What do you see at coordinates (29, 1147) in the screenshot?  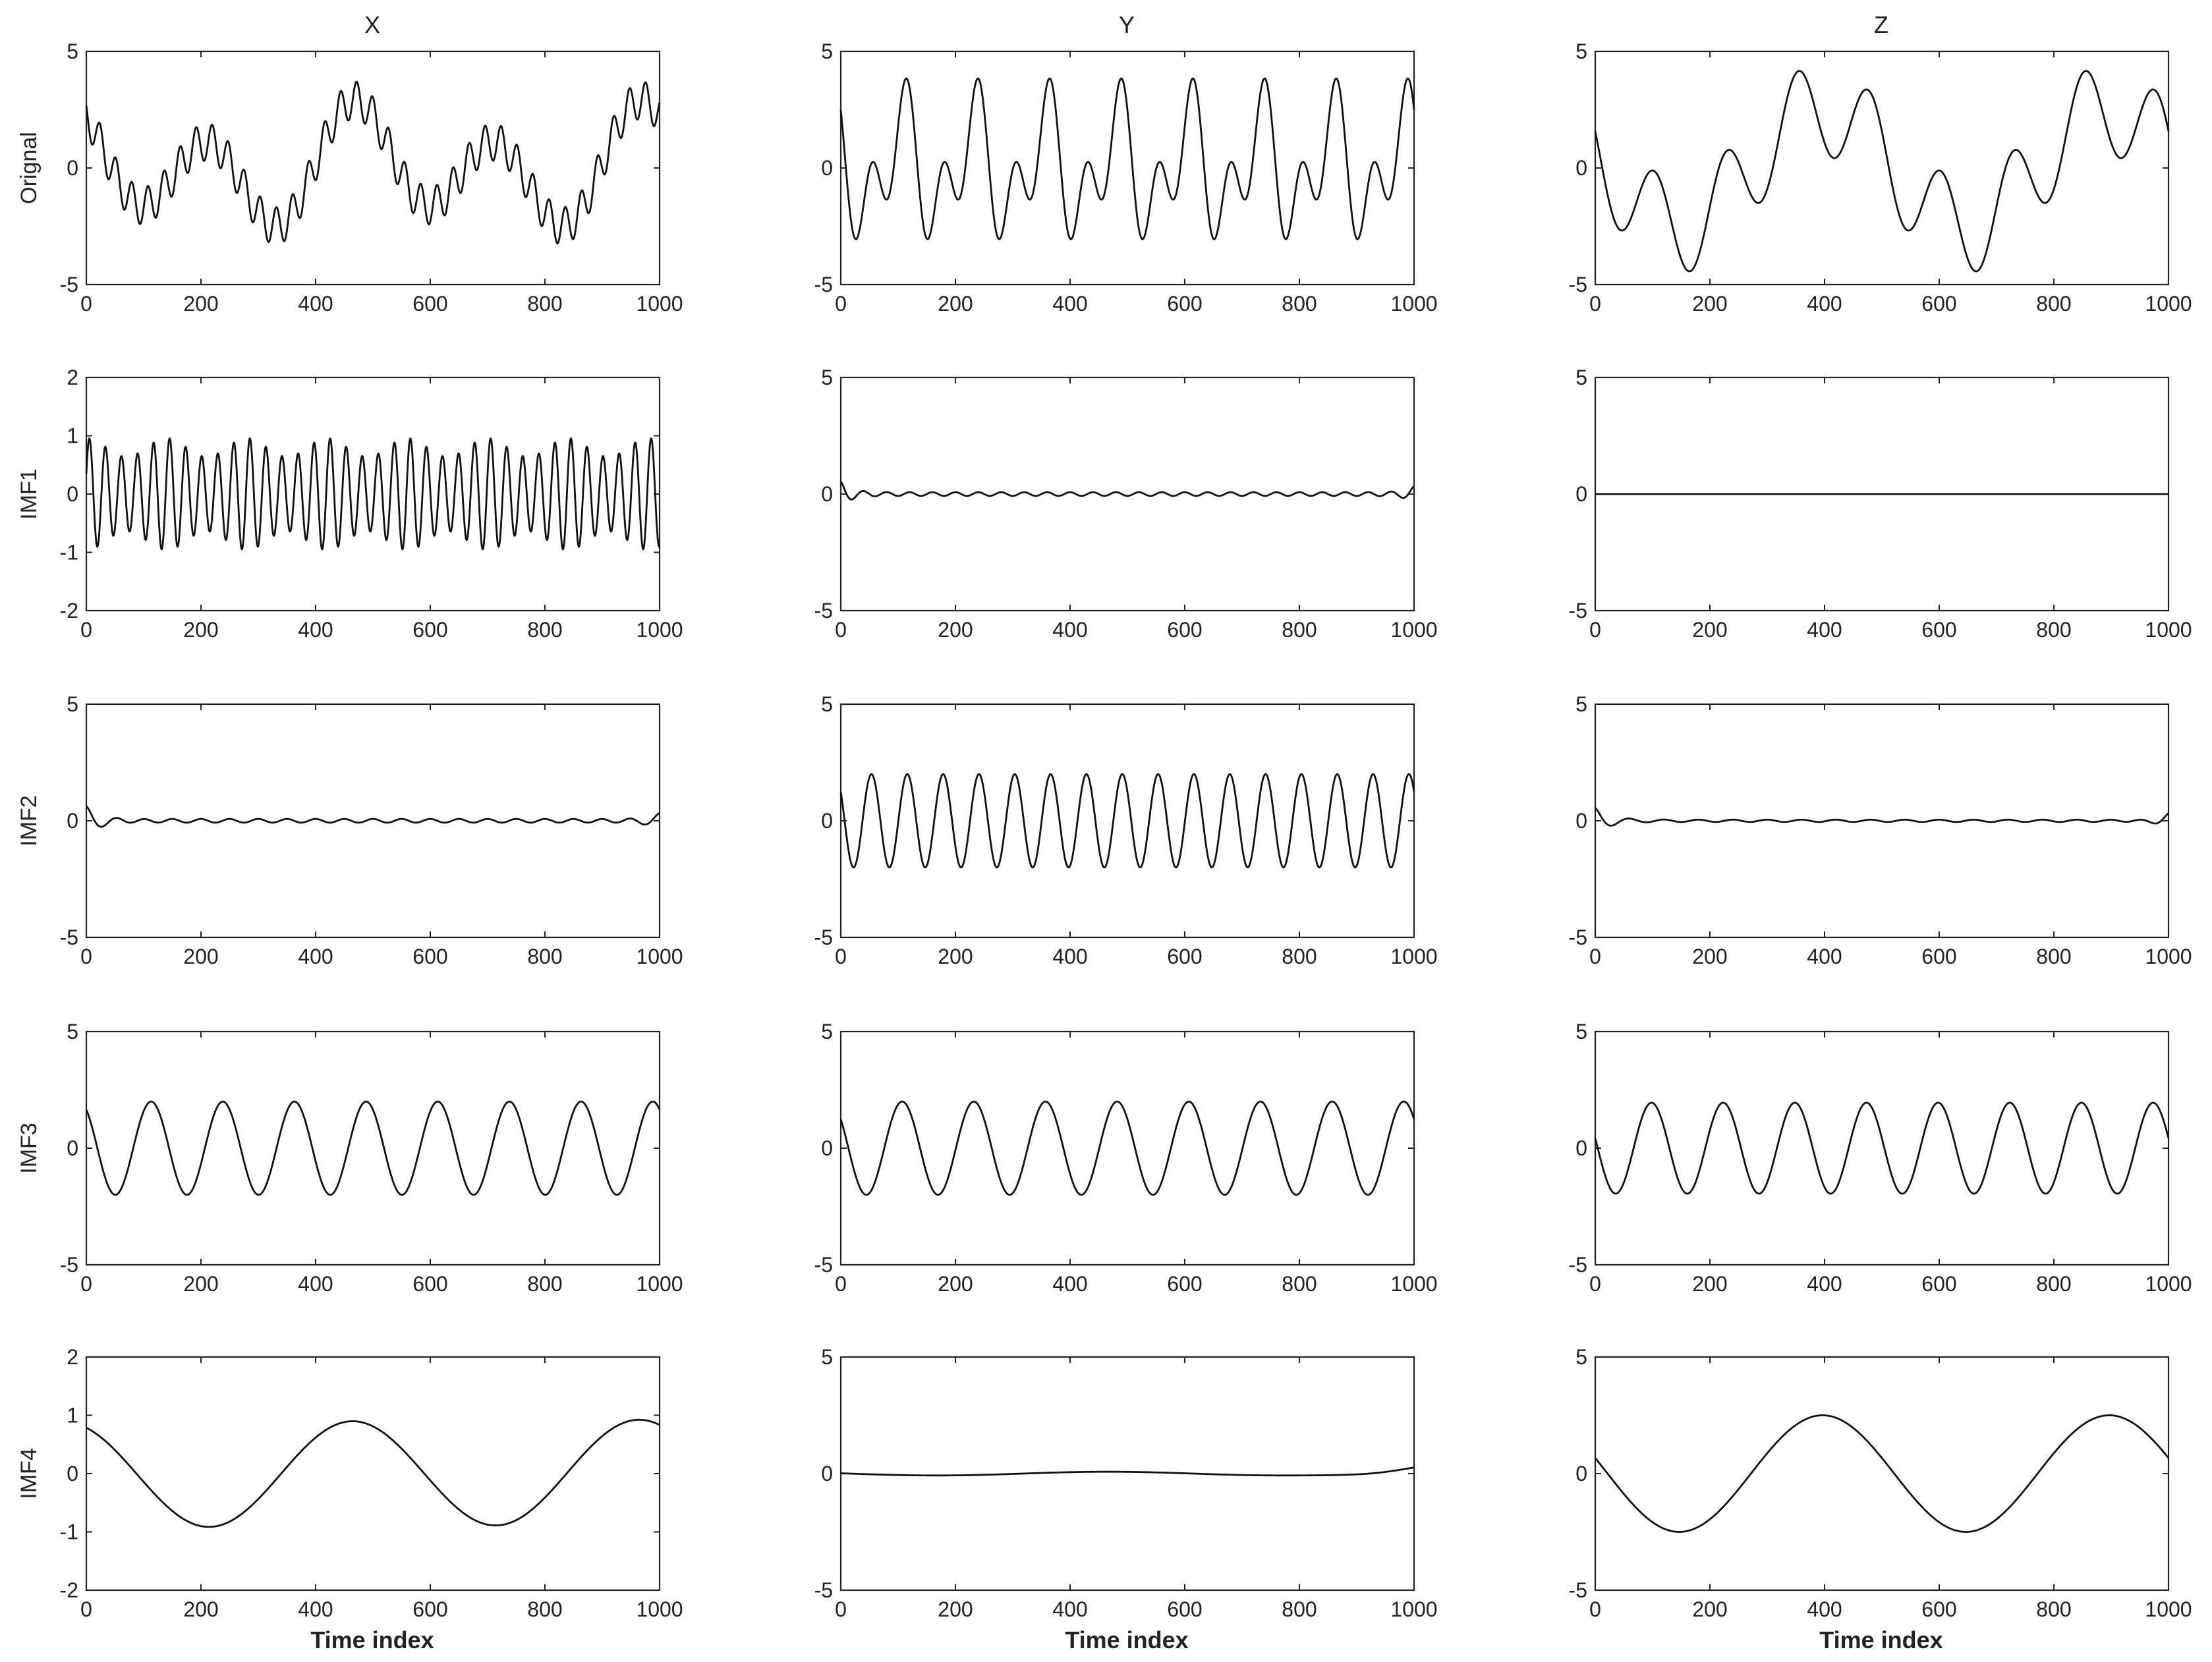 I see `row-label: IMF3` at bounding box center [29, 1147].